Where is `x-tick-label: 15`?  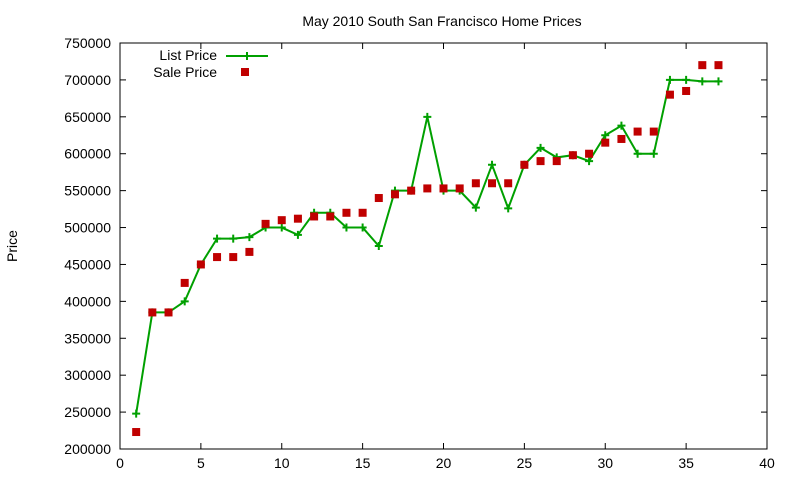
x-tick-label: 15 is located at coordinates (363, 463).